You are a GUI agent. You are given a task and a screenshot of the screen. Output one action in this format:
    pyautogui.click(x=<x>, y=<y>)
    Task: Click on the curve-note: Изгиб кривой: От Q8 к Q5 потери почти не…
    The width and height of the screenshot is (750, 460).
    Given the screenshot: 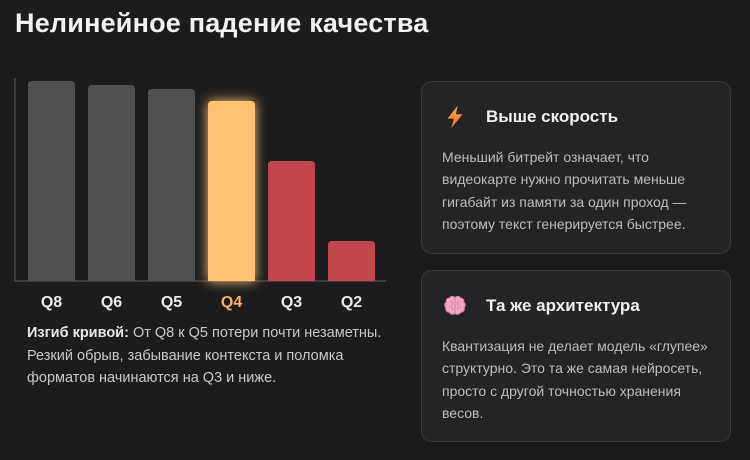 What is the action you would take?
    pyautogui.click(x=212, y=356)
    